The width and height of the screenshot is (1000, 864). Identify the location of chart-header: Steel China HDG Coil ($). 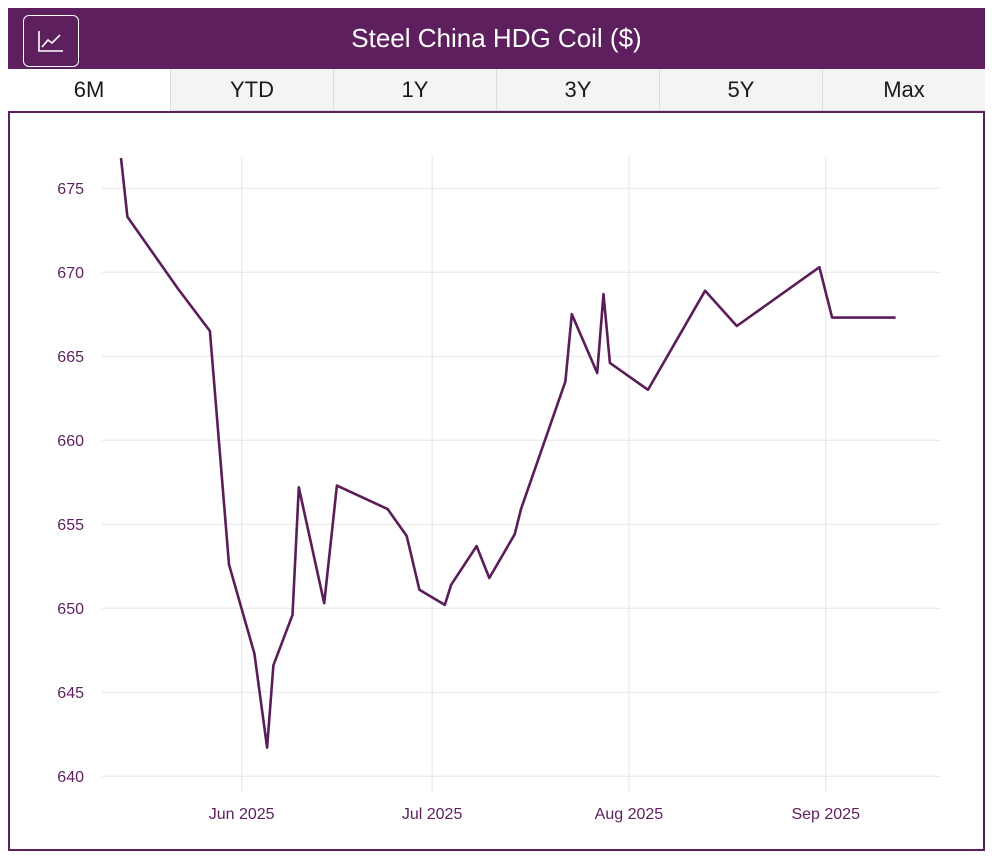
(496, 38).